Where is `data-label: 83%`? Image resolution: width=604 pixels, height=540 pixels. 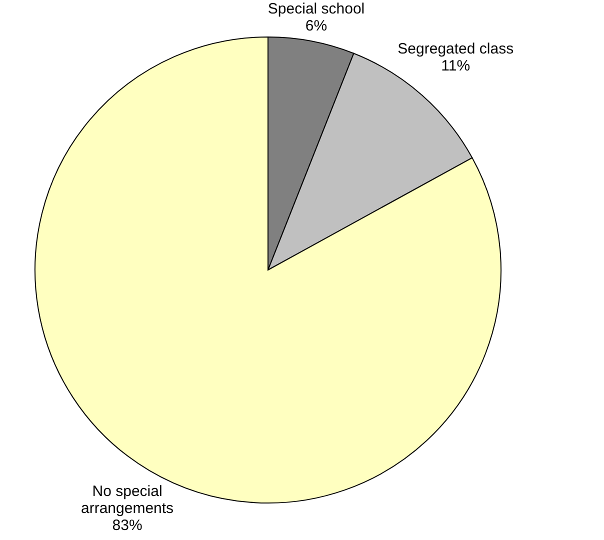
data-label: 83% is located at coordinates (127, 525).